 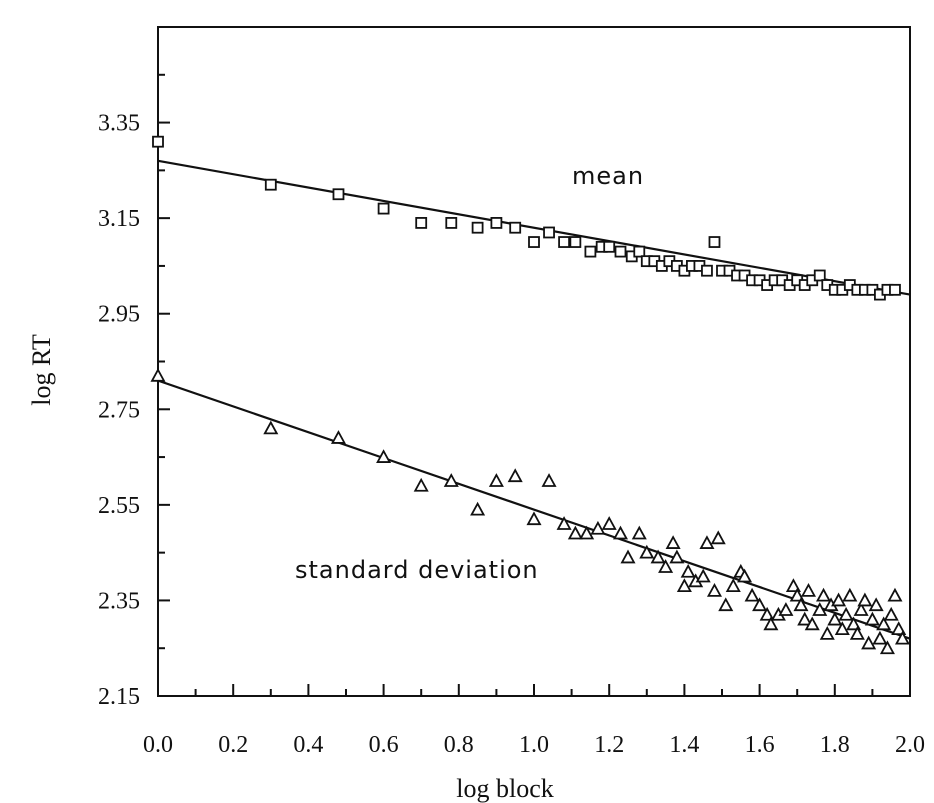 I want to click on x-tick-label: 0.6, so click(x=384, y=745).